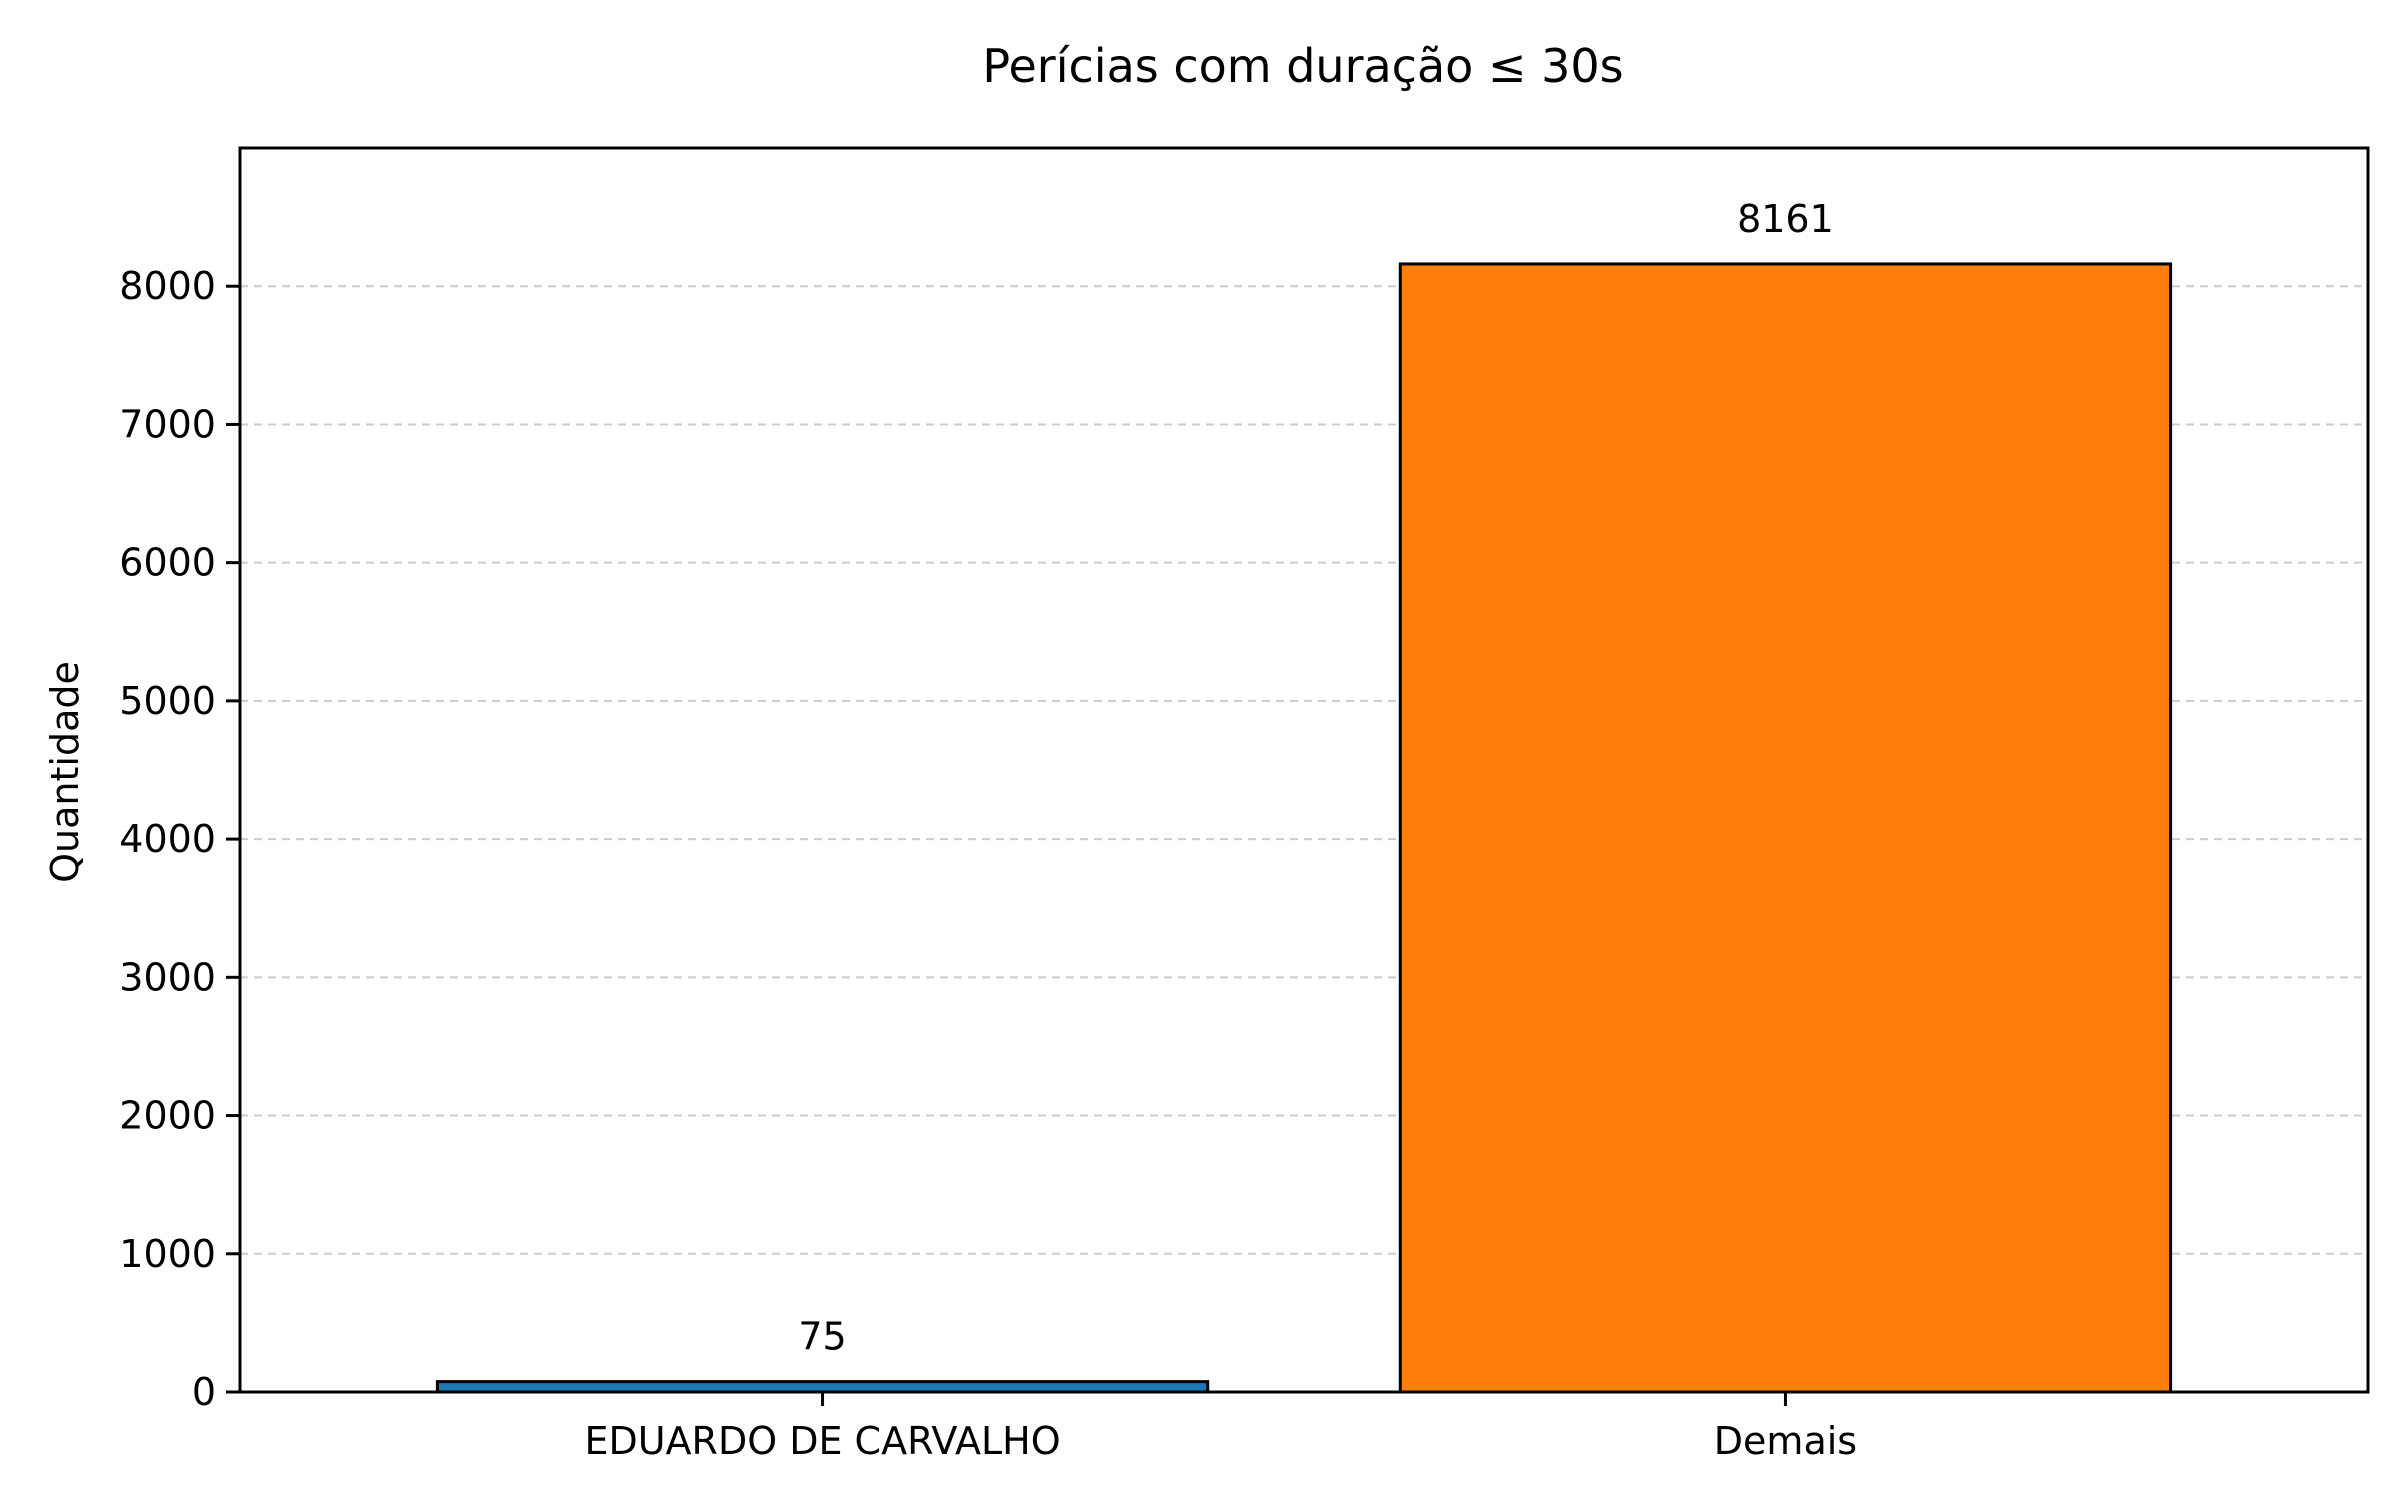 This screenshot has height=1500, width=2400. What do you see at coordinates (167, 286) in the screenshot?
I see `y-tick-label: 8000` at bounding box center [167, 286].